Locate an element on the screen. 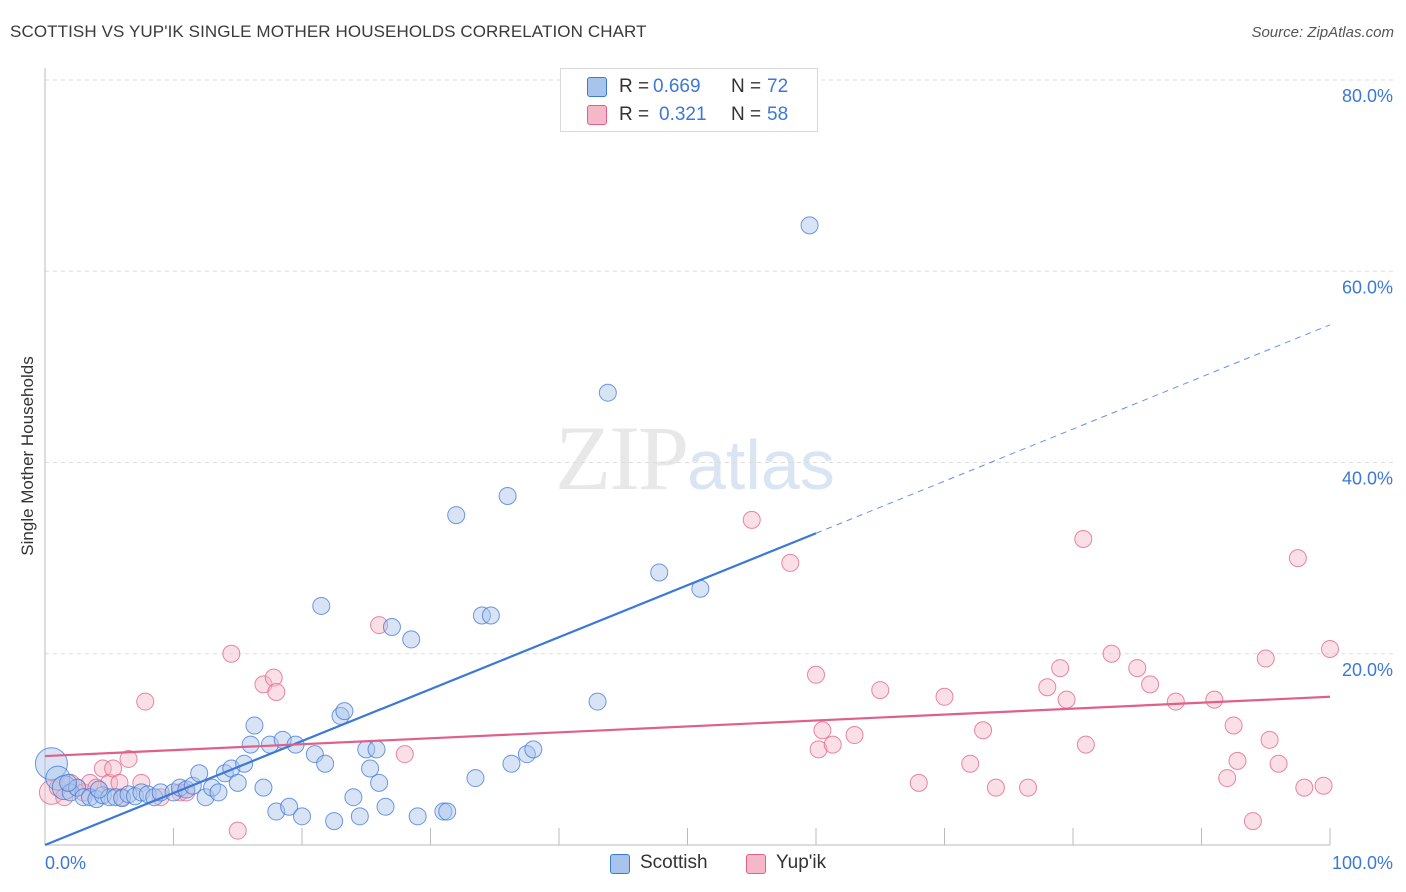 This screenshot has height=892, width=1406. scottish-trend-extension is located at coordinates (1073, 429).